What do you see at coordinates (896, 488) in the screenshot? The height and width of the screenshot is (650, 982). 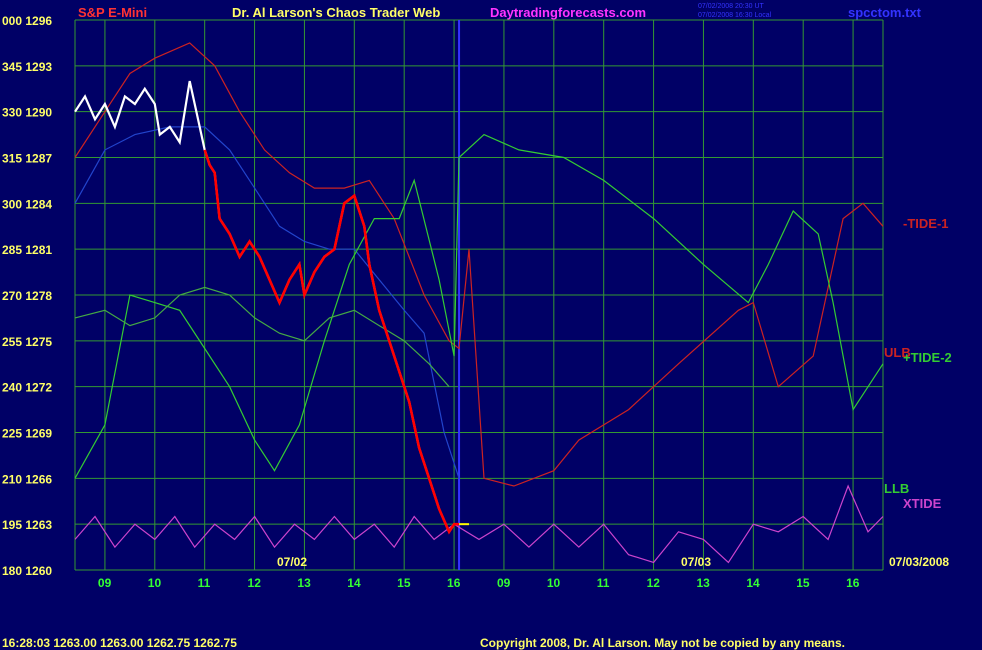 I see `legend-llb: LLB` at bounding box center [896, 488].